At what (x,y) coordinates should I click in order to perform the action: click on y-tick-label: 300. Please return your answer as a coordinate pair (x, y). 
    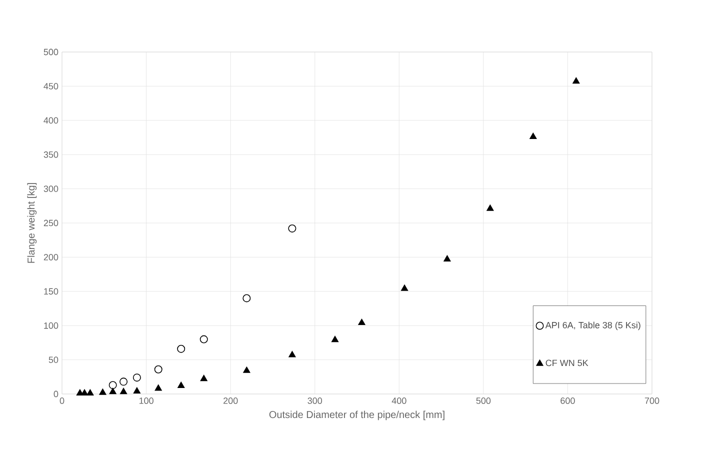
    Looking at the image, I should click on (51, 189).